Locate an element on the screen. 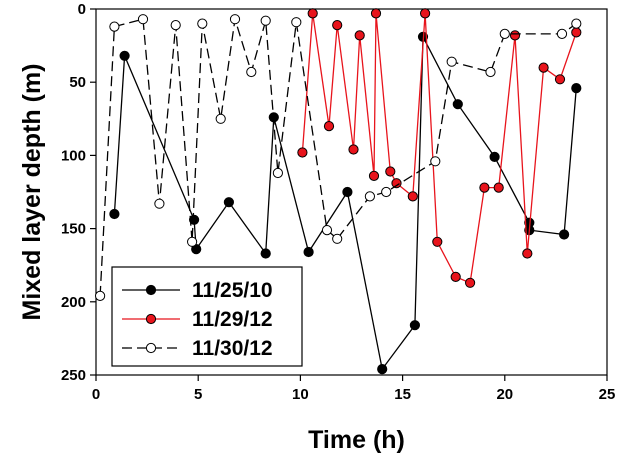 The width and height of the screenshot is (629, 458). legend-box is located at coordinates (207, 316).